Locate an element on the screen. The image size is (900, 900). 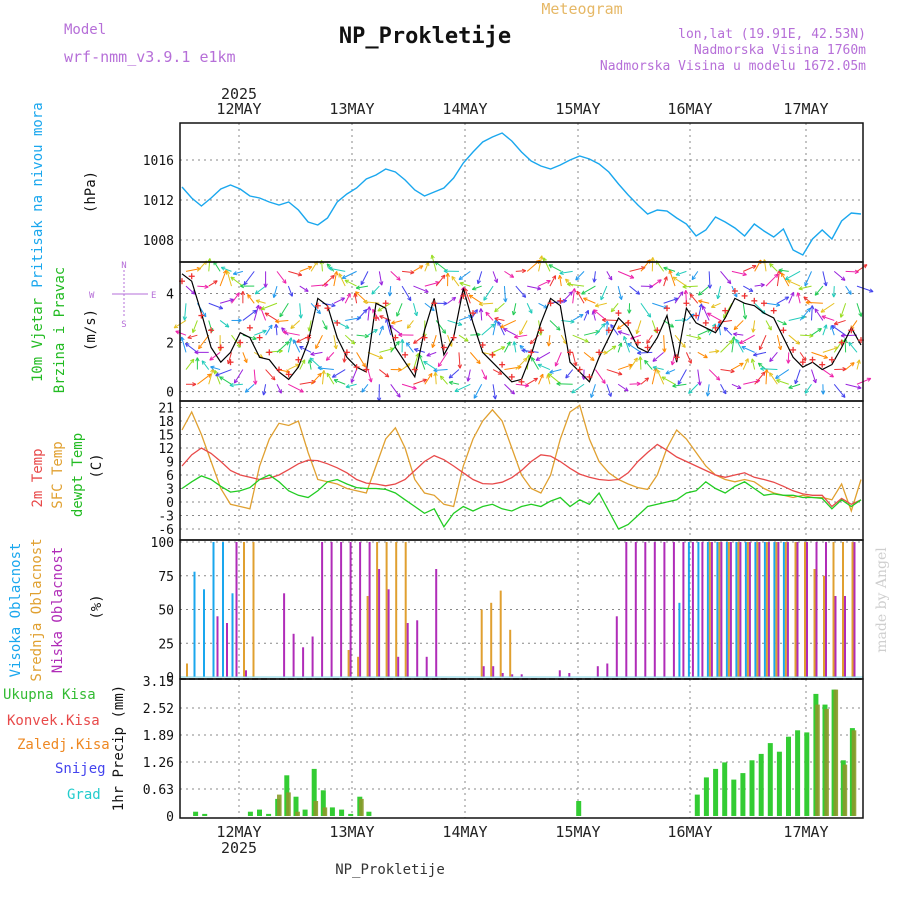
top-year-label: 2025 is located at coordinates (239, 94).